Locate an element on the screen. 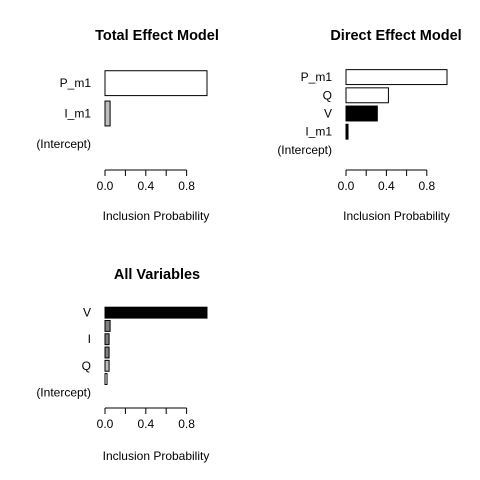  chart-title: Total Effect Model is located at coordinates (157, 36).